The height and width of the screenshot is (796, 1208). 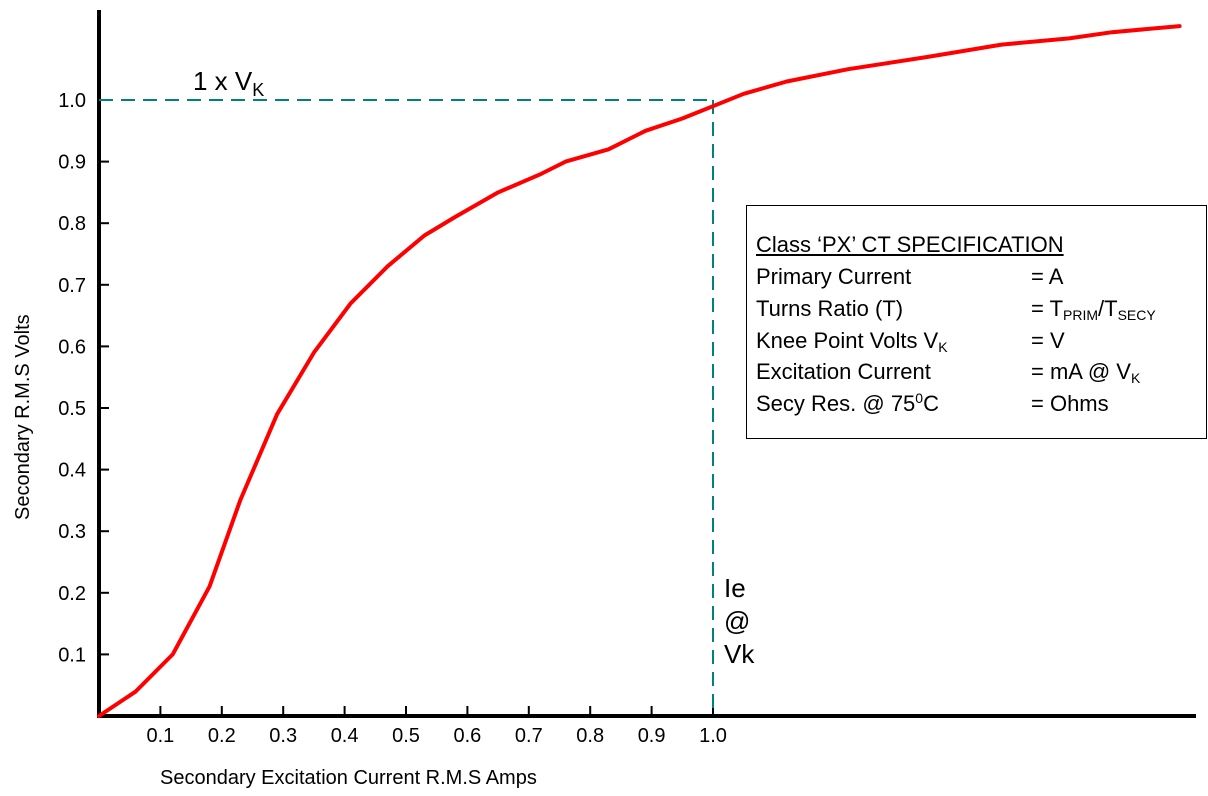 What do you see at coordinates (834, 276) in the screenshot?
I see `spec-primary-current-label: Primary Current` at bounding box center [834, 276].